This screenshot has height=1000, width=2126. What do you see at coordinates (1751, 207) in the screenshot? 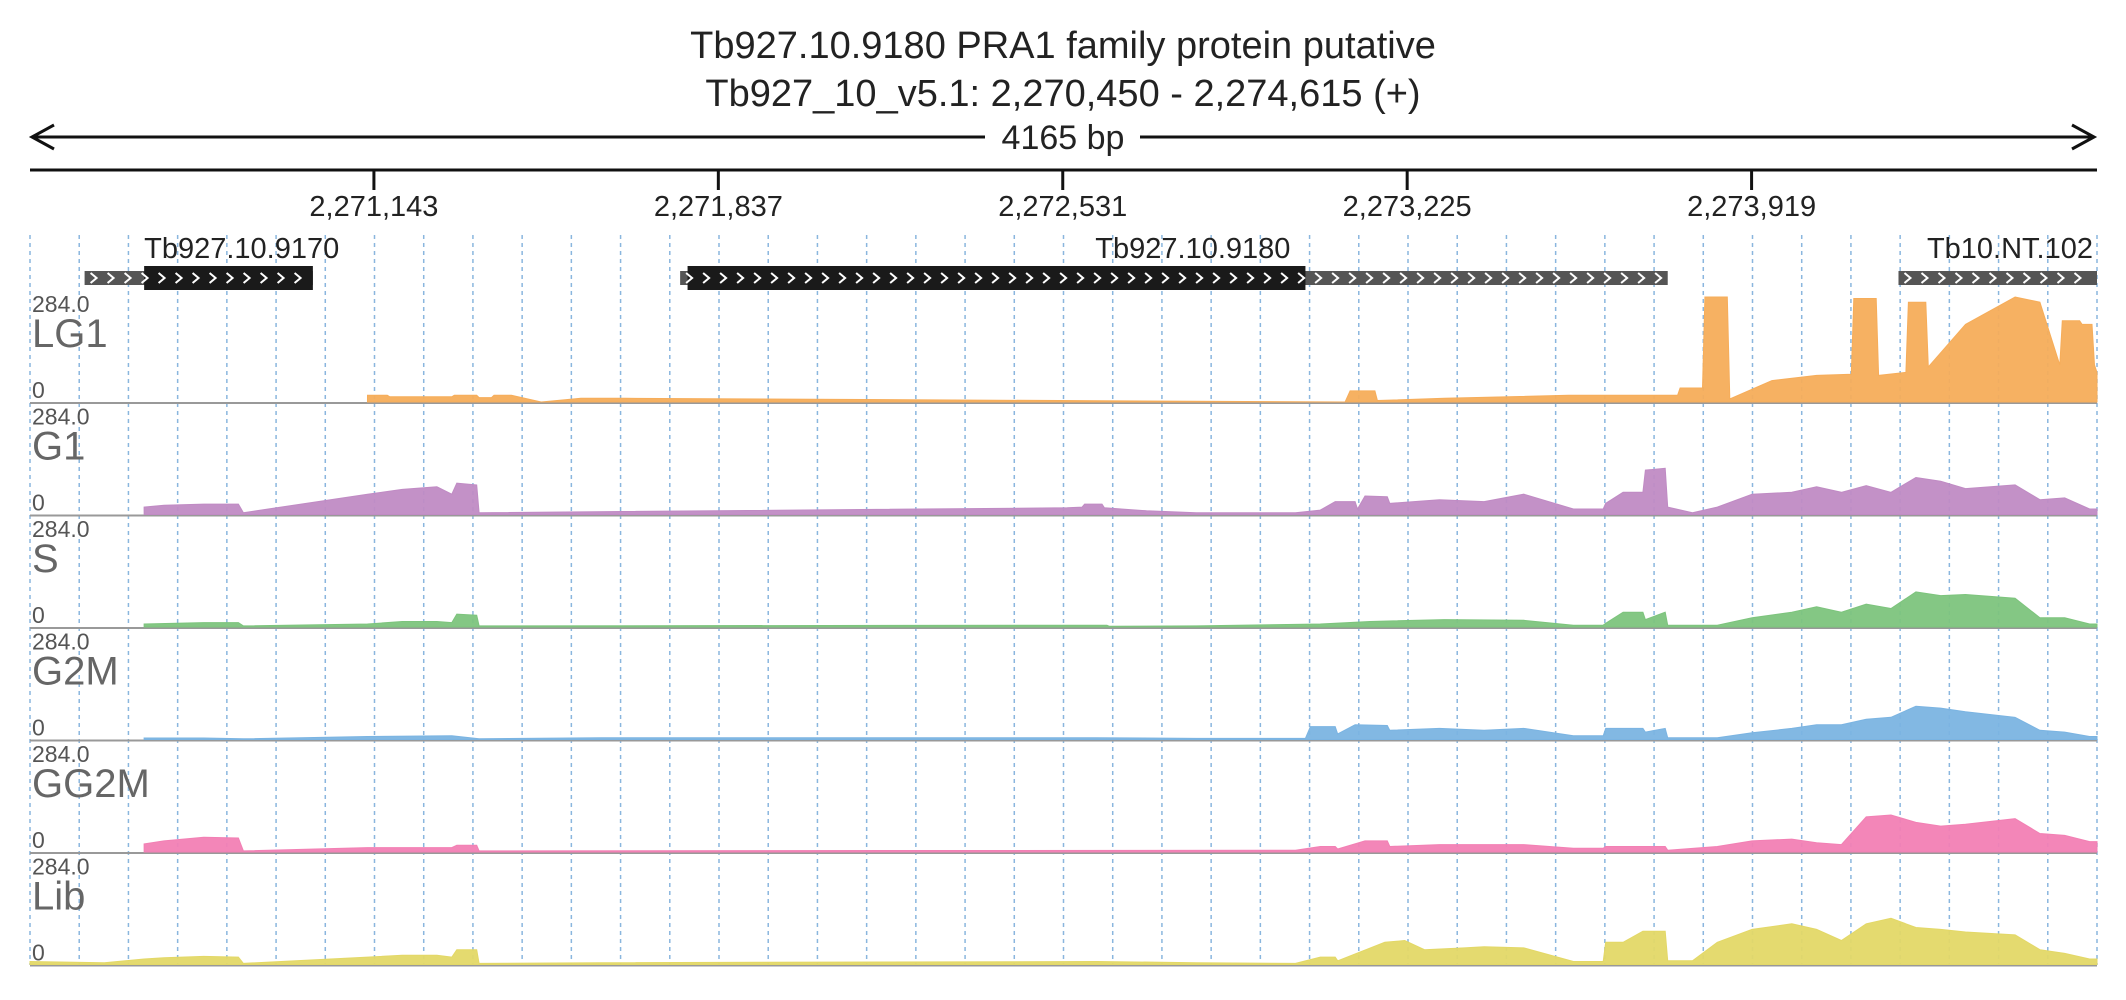
I see `axis-tick-label: 2,273,919` at bounding box center [1751, 207].